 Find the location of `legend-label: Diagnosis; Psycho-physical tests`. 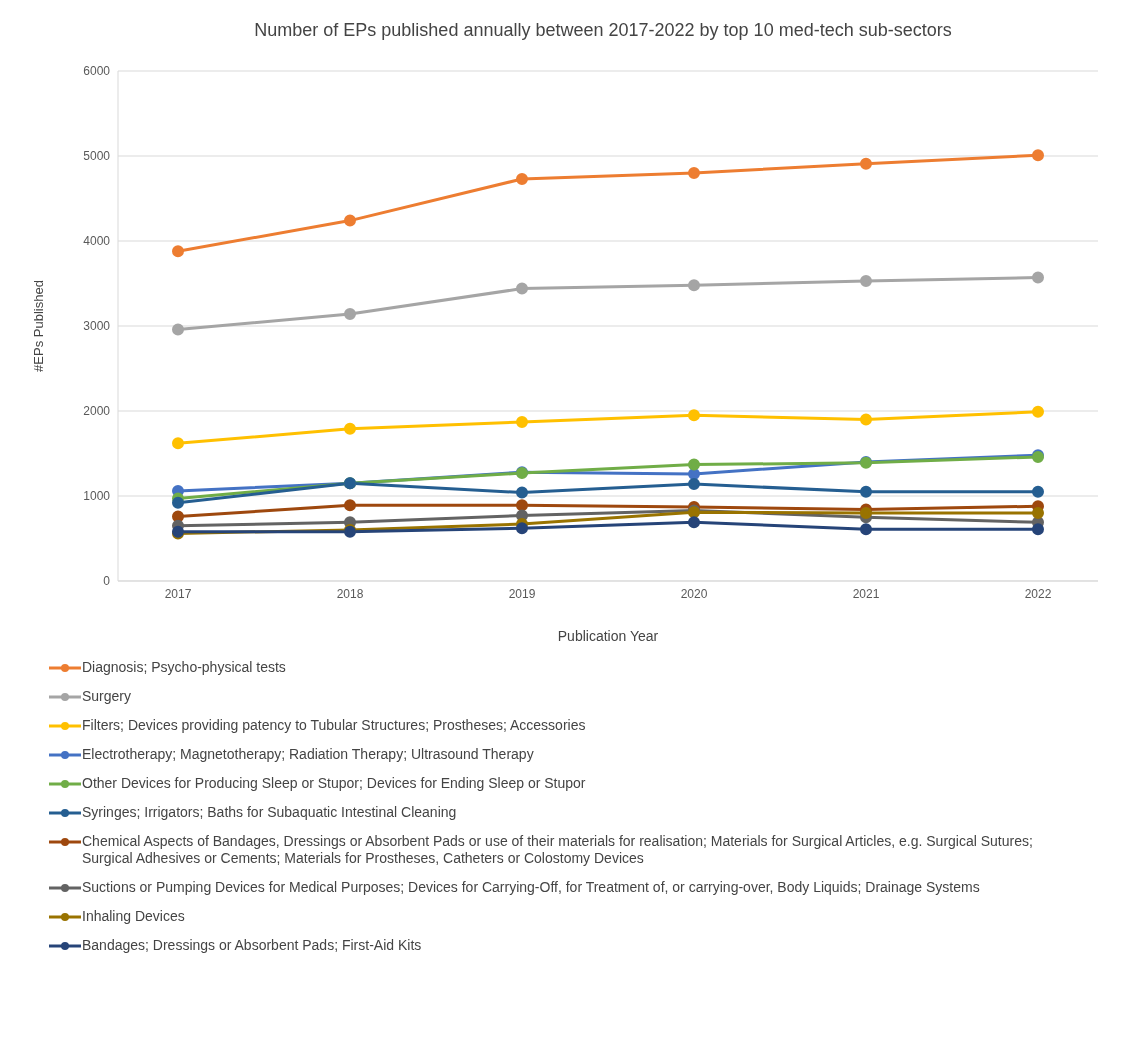

legend-label: Diagnosis; Psycho-physical tests is located at coordinates (184, 667).